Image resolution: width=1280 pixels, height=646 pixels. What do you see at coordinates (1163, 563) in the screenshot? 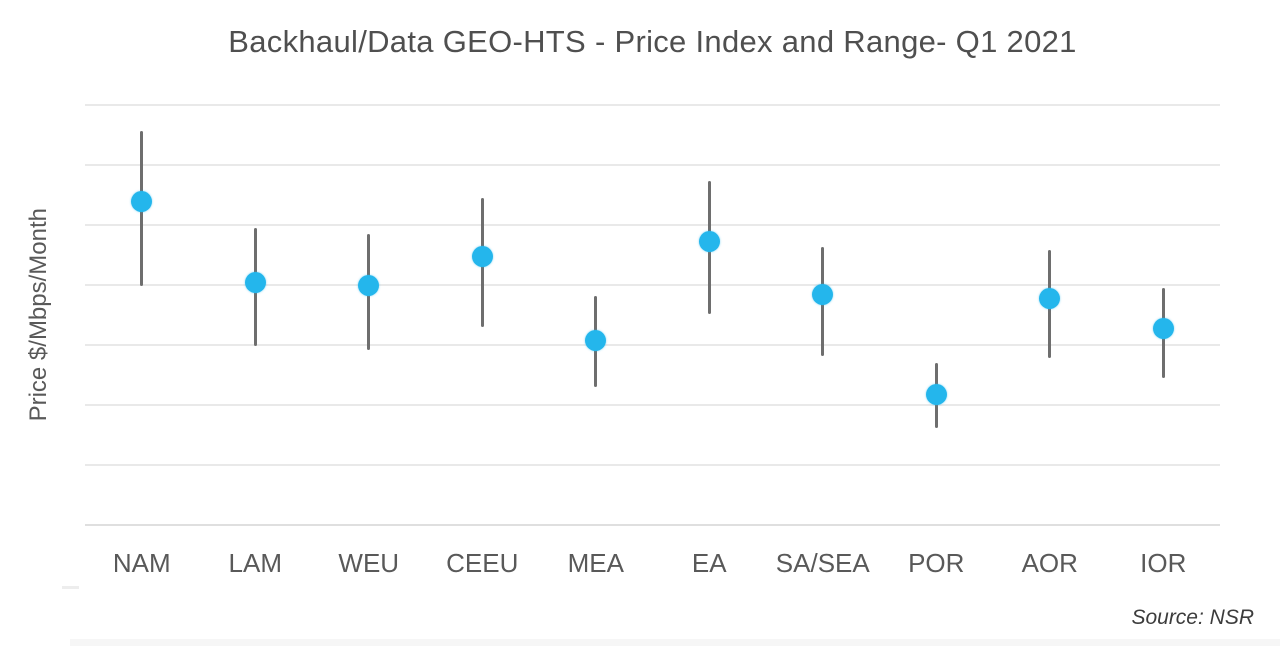
I see `x-tick-label: IOR` at bounding box center [1163, 563].